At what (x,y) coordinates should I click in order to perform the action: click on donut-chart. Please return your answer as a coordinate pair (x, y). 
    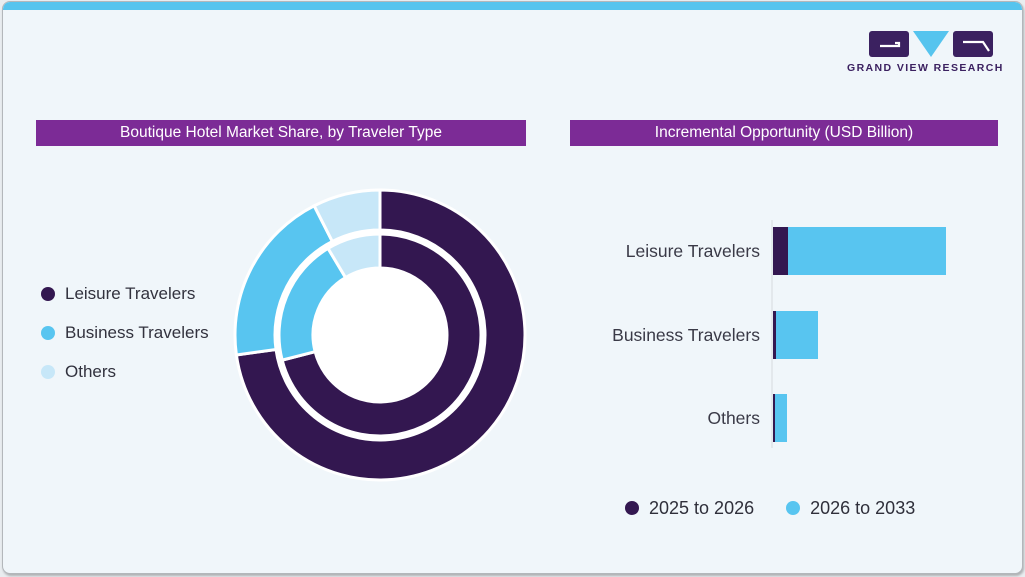
    Looking at the image, I should click on (380, 335).